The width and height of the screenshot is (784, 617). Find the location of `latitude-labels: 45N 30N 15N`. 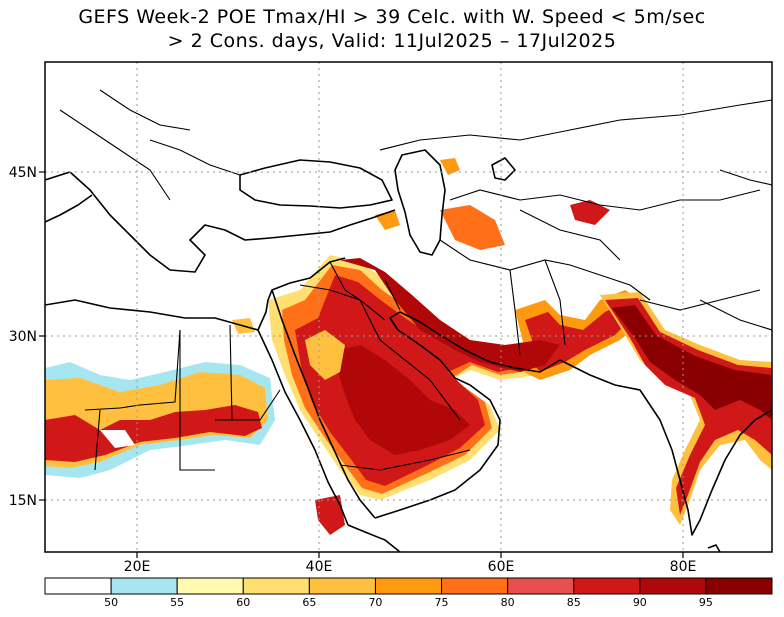

latitude-labels: 45N 30N 15N is located at coordinates (23, 337).